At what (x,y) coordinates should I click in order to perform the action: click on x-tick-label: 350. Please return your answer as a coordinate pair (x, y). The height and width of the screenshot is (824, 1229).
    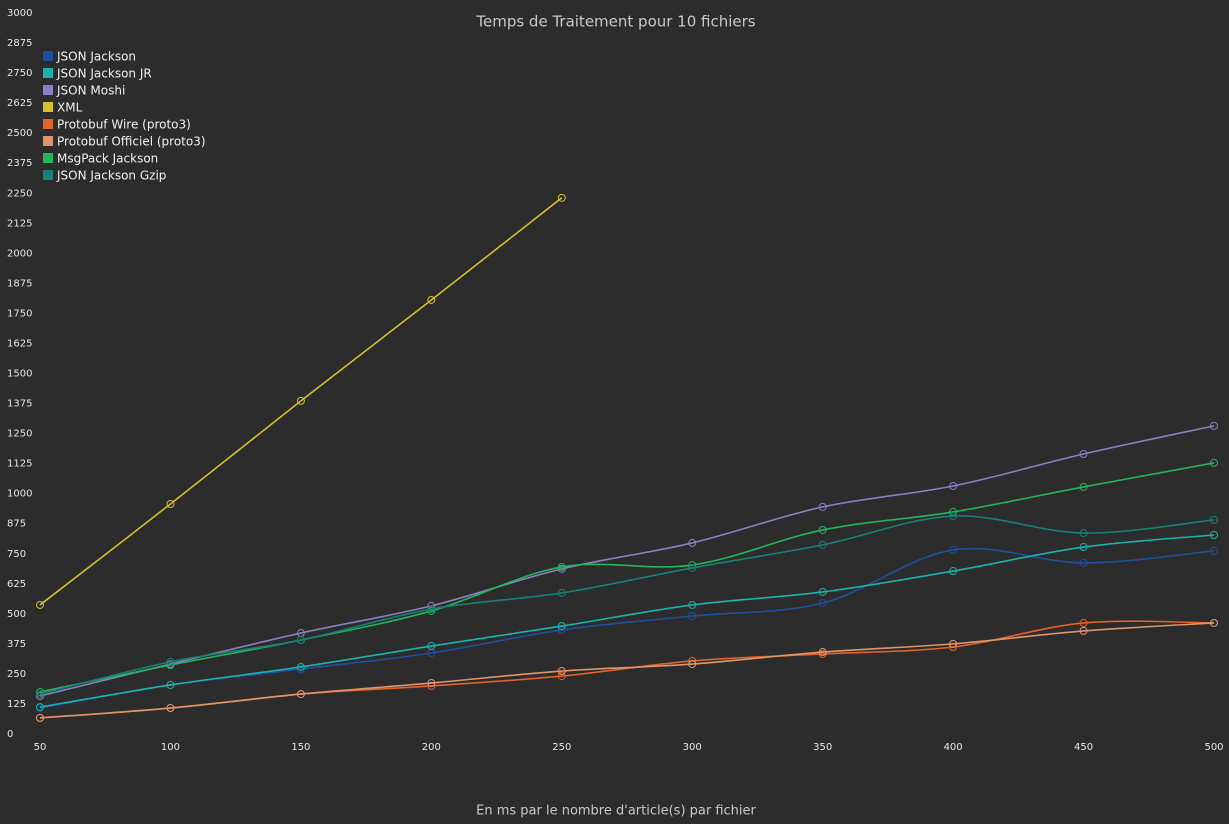
    Looking at the image, I should click on (822, 747).